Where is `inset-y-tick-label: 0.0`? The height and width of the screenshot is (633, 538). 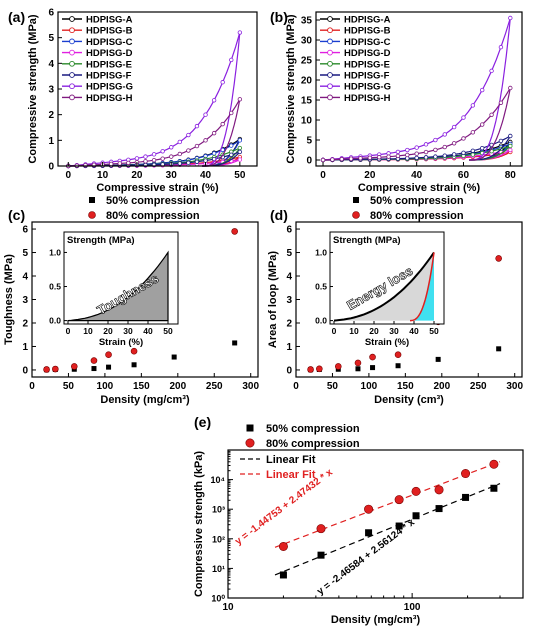
inset-y-tick-label: 0.0 is located at coordinates (321, 321).